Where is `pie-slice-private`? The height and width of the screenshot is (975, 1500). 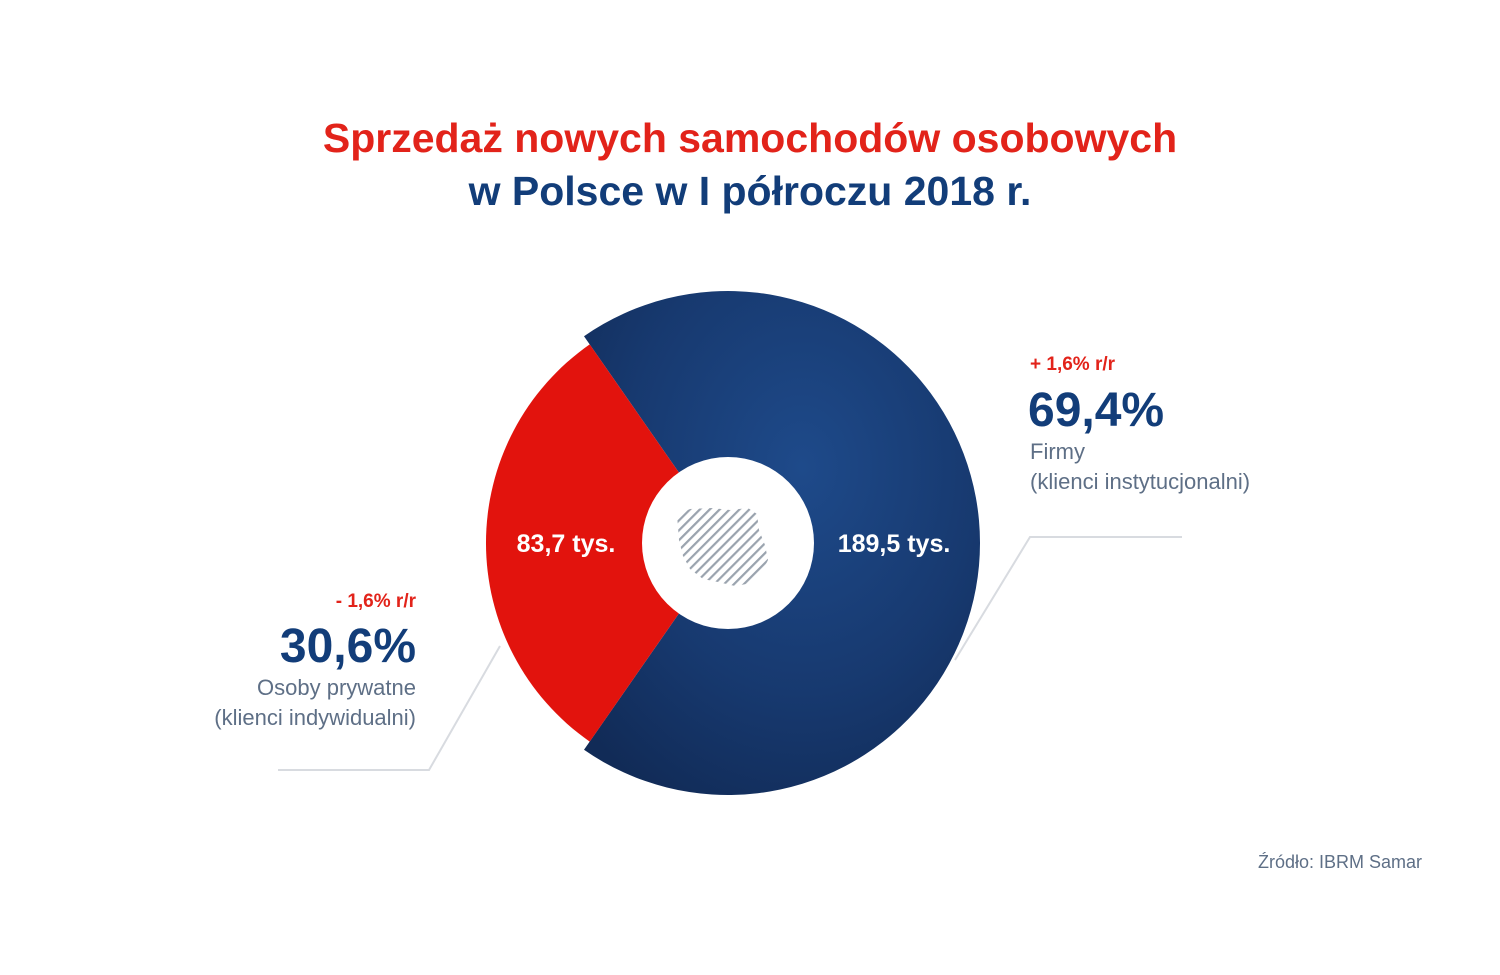
pie-slice-private is located at coordinates (606, 543).